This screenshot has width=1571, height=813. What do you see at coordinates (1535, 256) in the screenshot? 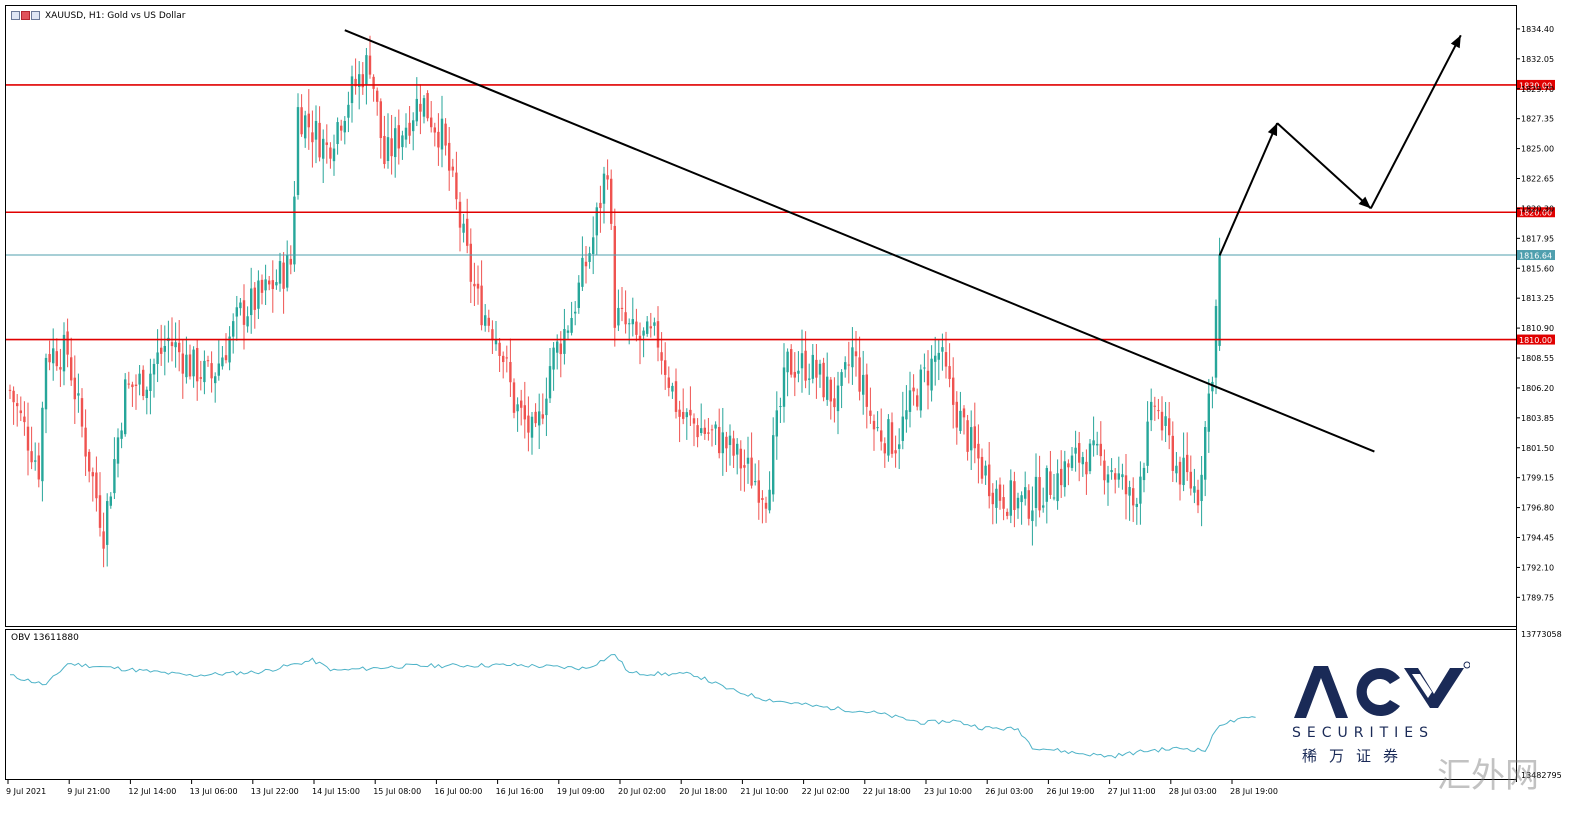
I see `current-price-label: 1816.64` at bounding box center [1535, 256].